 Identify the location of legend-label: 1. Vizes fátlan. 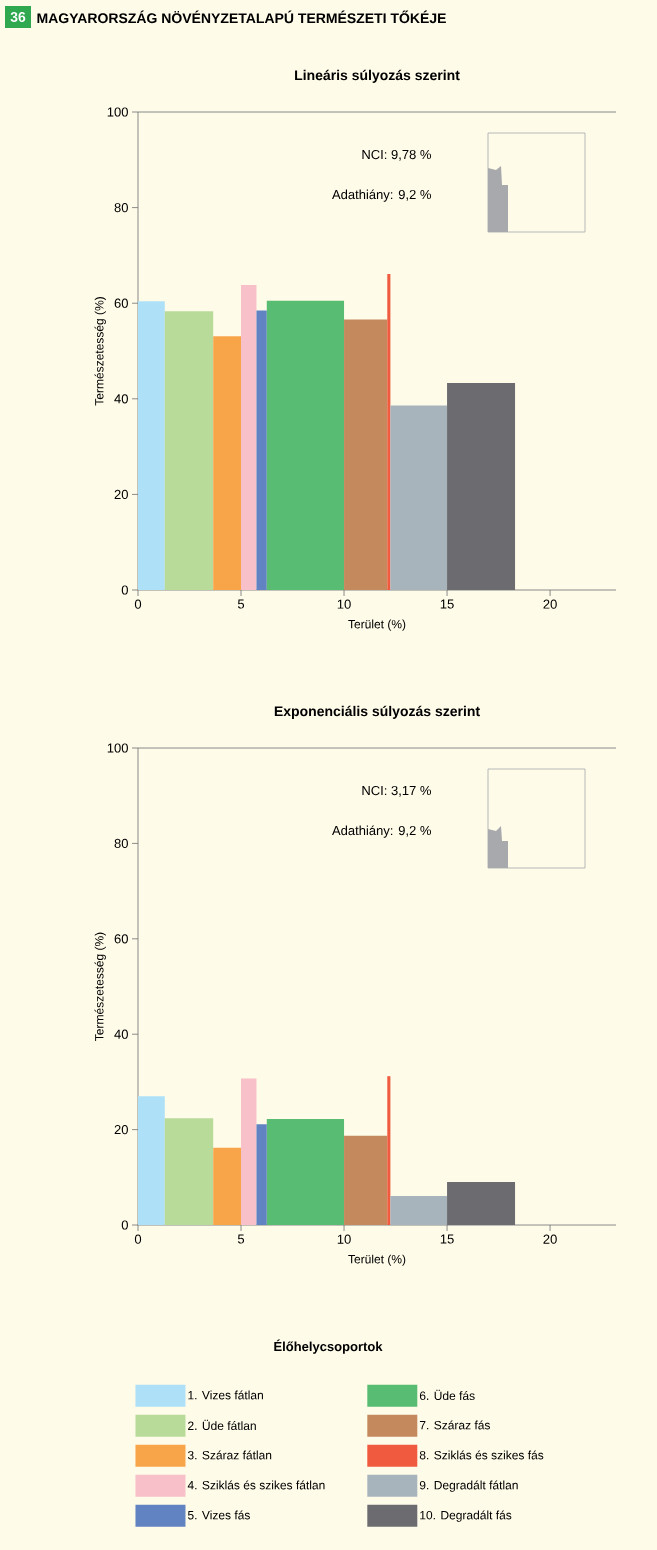
(225, 1395).